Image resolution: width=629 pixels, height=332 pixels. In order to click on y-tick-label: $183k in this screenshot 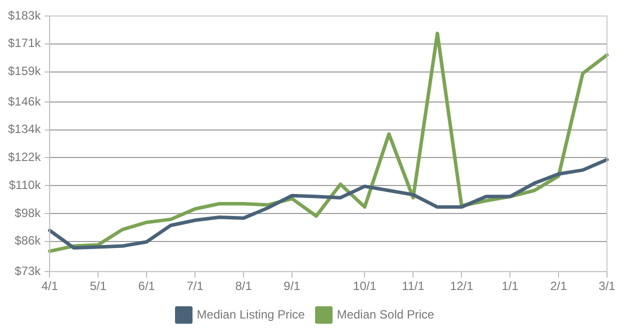, I will do `click(25, 15)`.